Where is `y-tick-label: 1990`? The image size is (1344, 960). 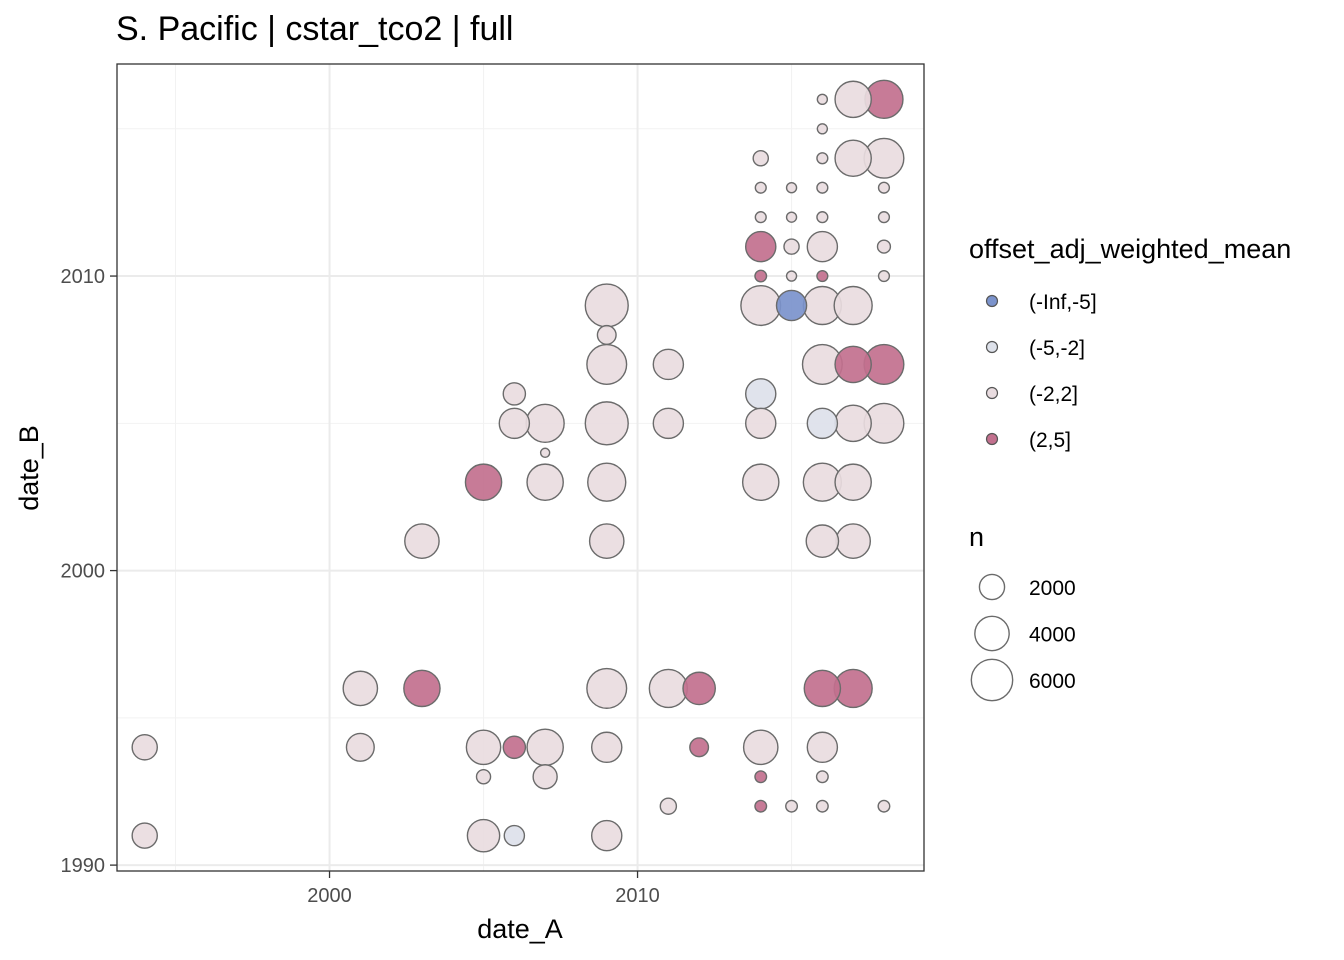
y-tick-label: 1990 is located at coordinates (83, 866).